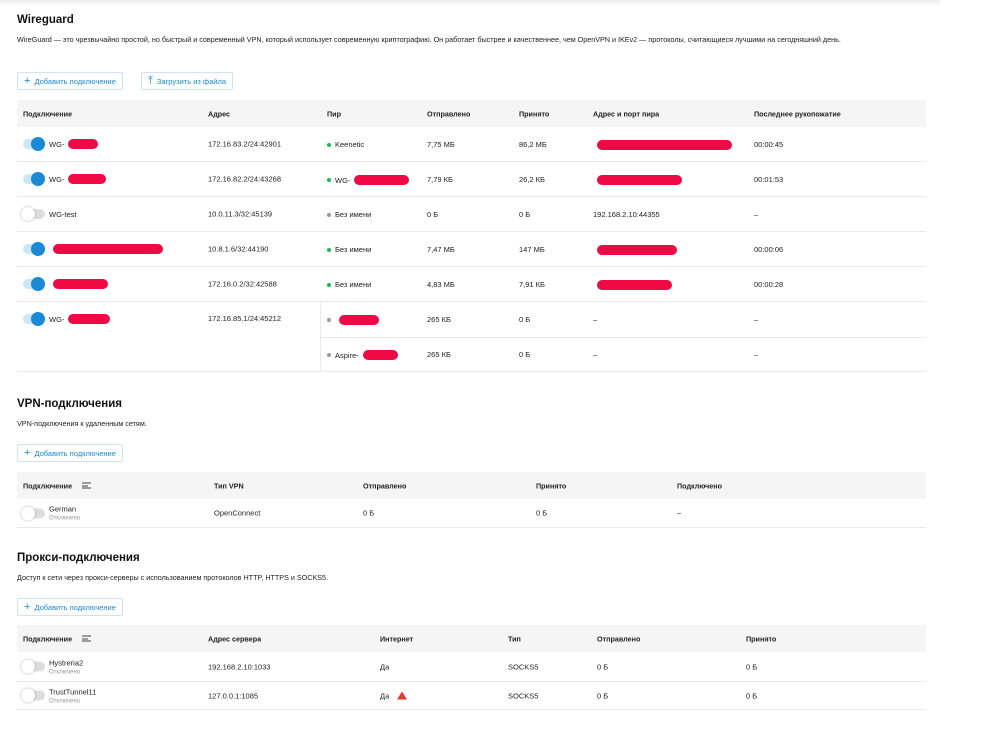  What do you see at coordinates (244, 144) in the screenshot?
I see `address-cell: 172.16.83.2/24:42901` at bounding box center [244, 144].